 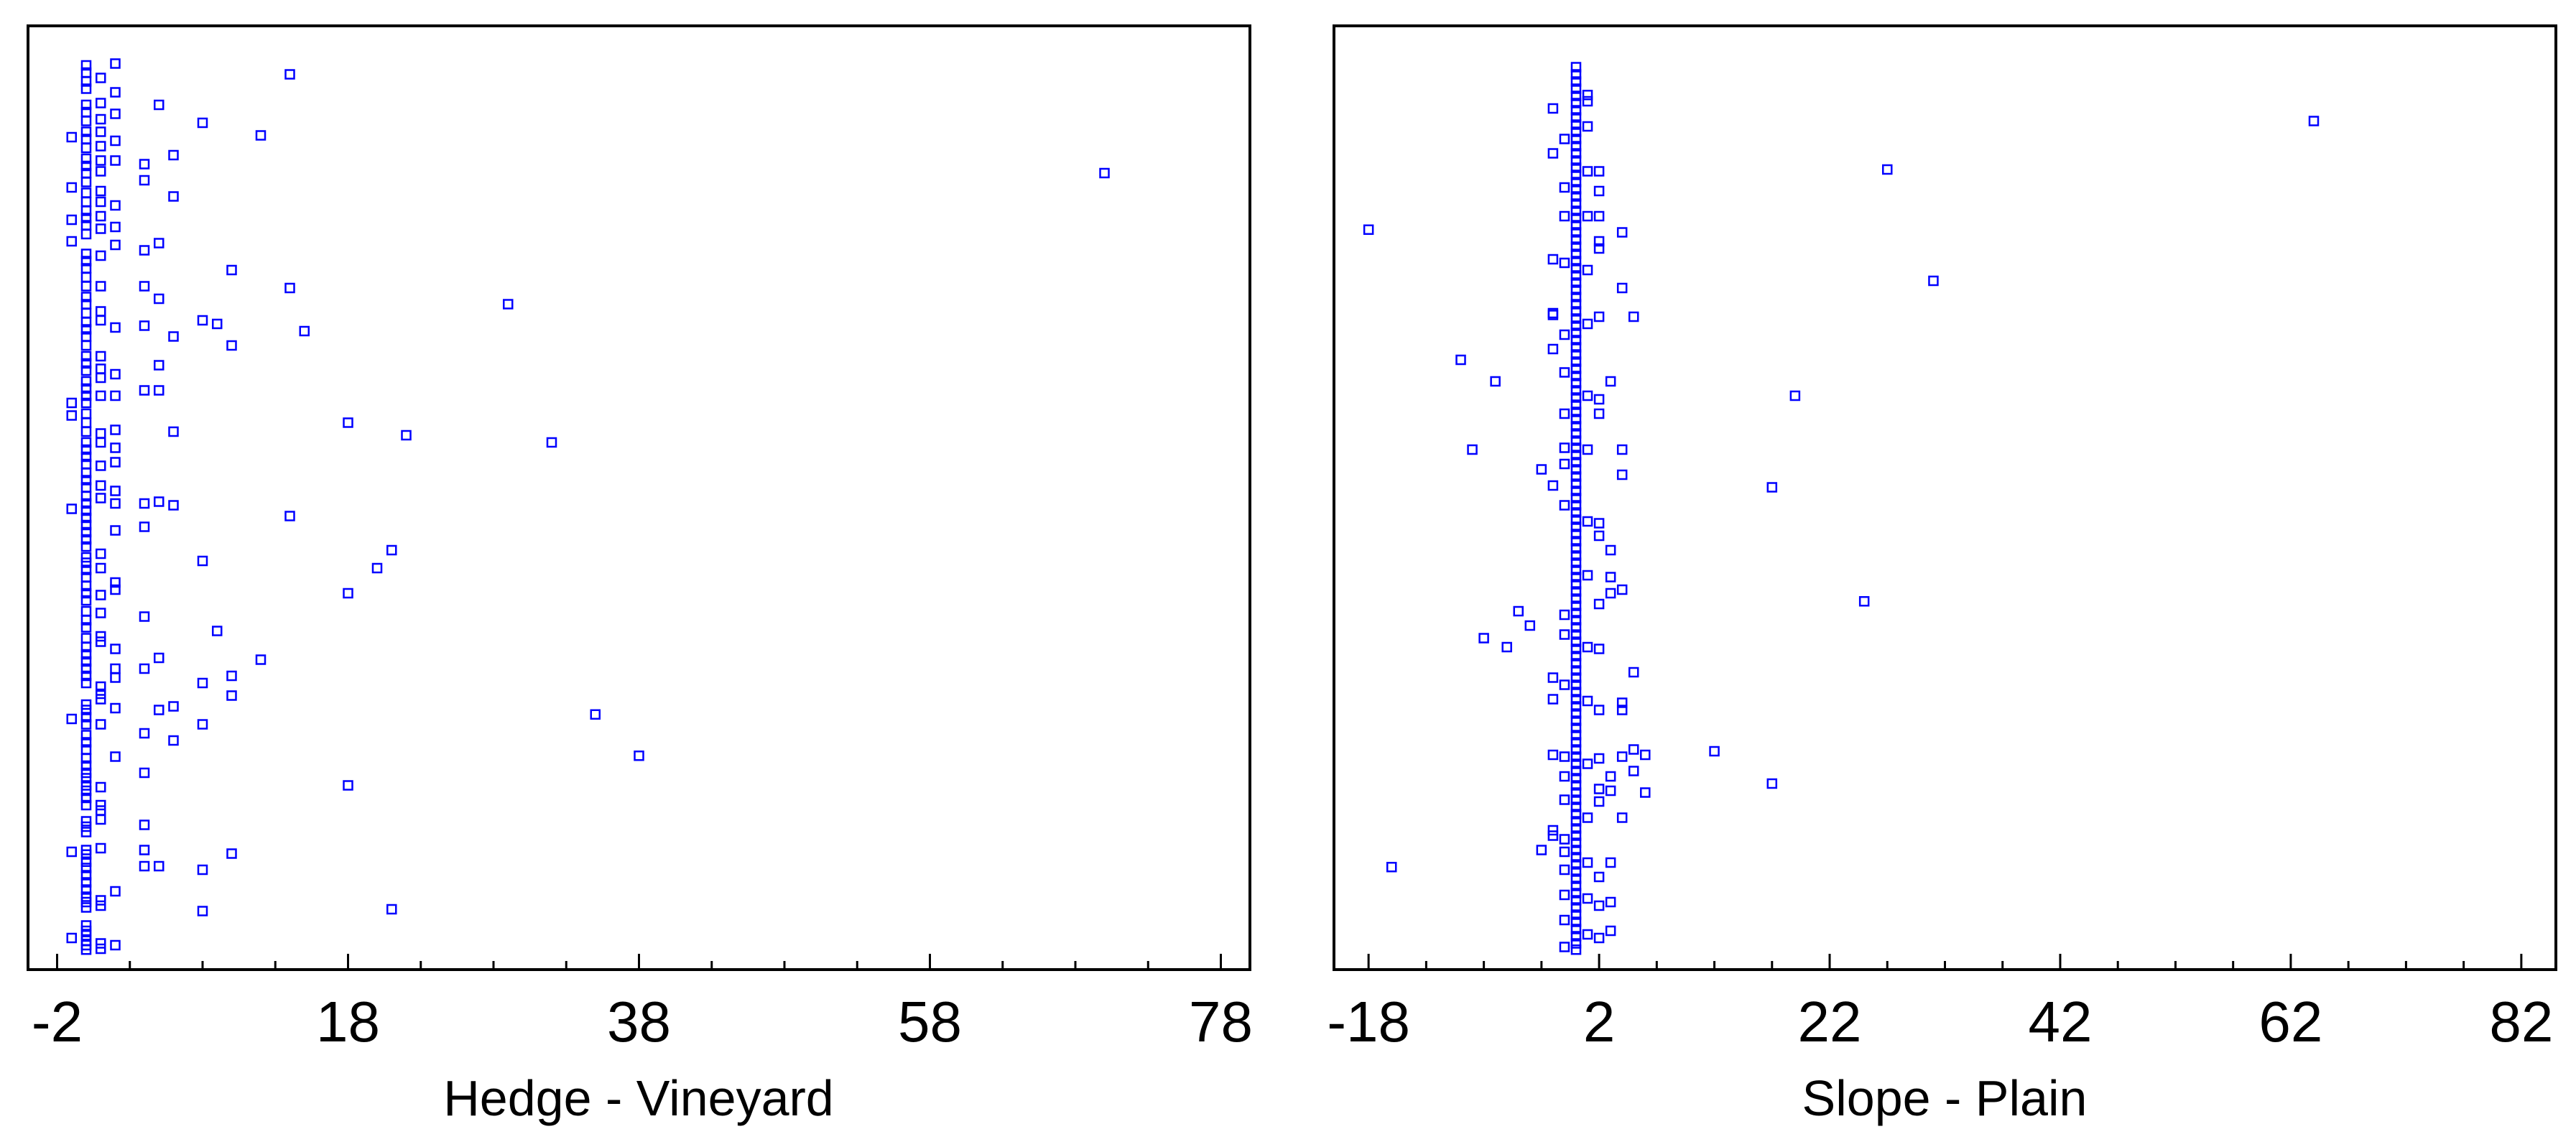 What do you see at coordinates (2521, 1022) in the screenshot?
I see `x-tick-label: 82` at bounding box center [2521, 1022].